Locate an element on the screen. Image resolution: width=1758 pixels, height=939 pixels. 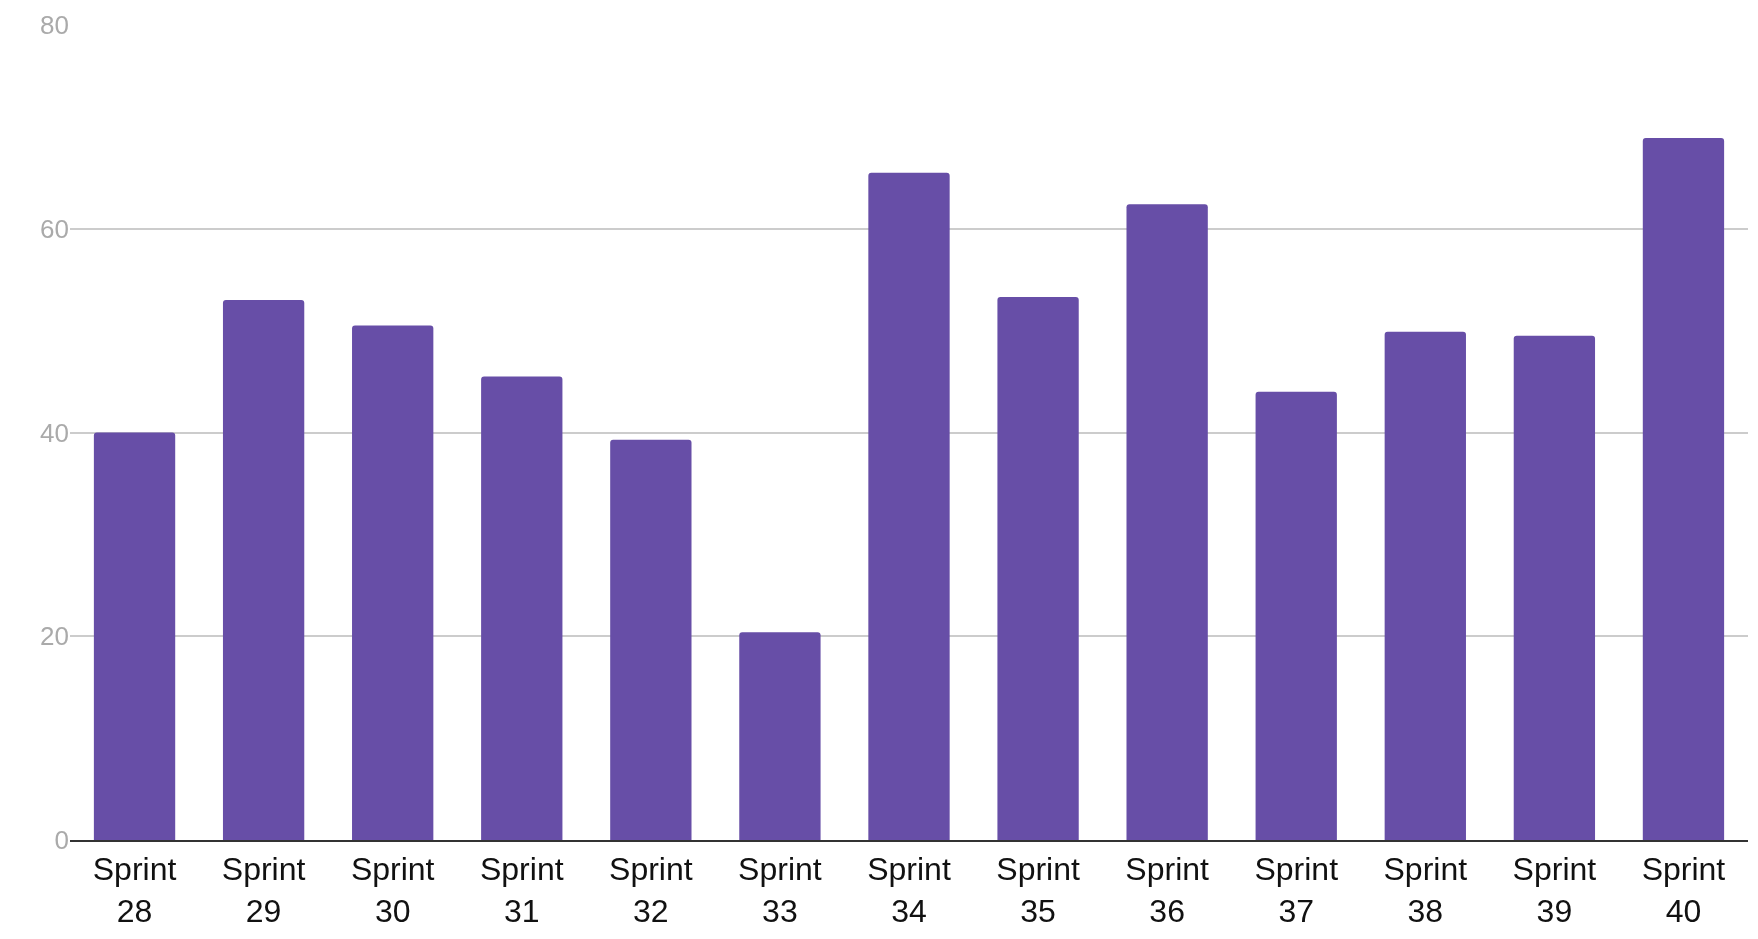
x-tick-label: Sprint 28 is located at coordinates (134, 890).